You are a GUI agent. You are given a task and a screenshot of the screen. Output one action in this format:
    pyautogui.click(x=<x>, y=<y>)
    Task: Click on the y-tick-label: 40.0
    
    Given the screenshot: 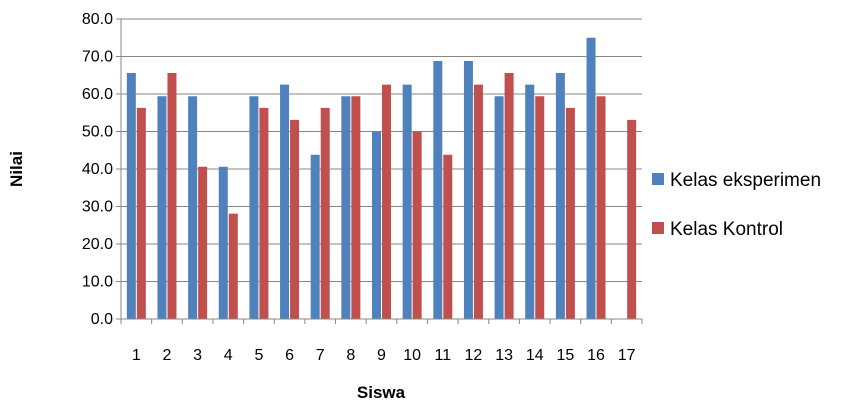 What is the action you would take?
    pyautogui.click(x=97, y=169)
    